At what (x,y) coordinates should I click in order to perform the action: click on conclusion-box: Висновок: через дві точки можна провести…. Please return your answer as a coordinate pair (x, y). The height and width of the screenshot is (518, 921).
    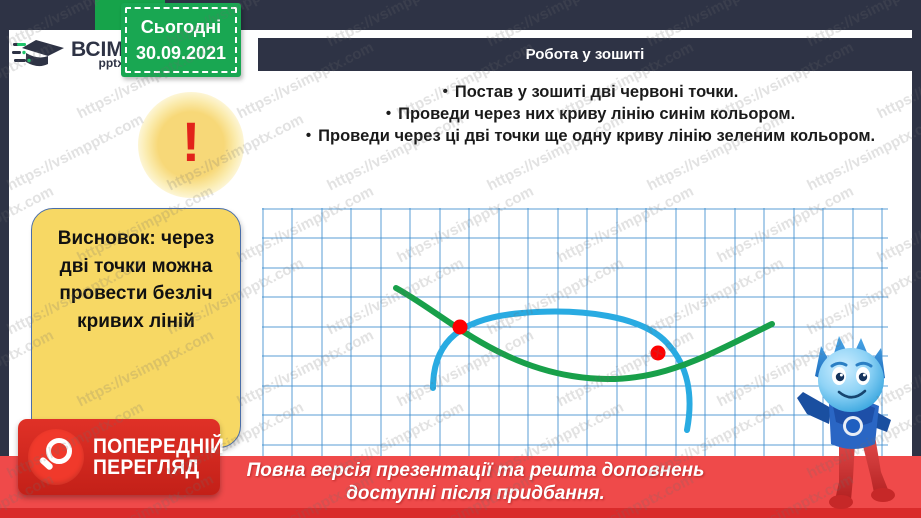
    Looking at the image, I should click on (136, 328).